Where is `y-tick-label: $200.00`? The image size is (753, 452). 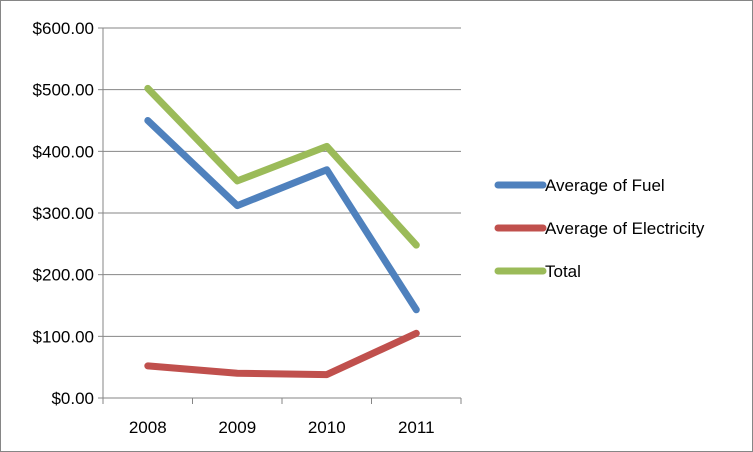
y-tick-label: $200.00 is located at coordinates (63, 275).